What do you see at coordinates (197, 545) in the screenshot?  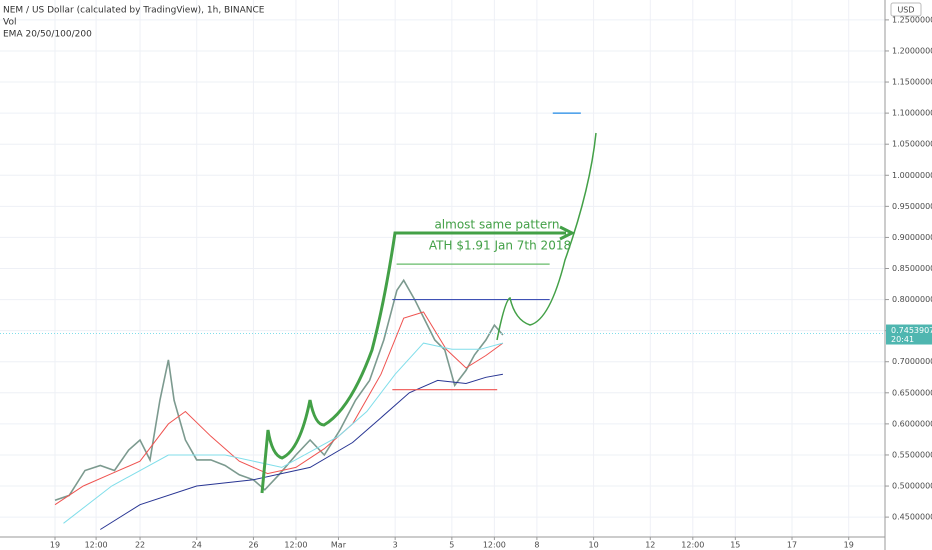 I see `x-tick-label: 24` at bounding box center [197, 545].